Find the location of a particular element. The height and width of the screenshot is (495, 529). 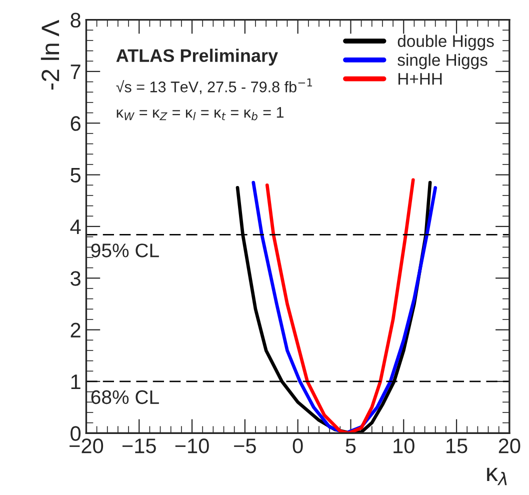

y-axis-title: -2 ln Λ is located at coordinates (50, 55).